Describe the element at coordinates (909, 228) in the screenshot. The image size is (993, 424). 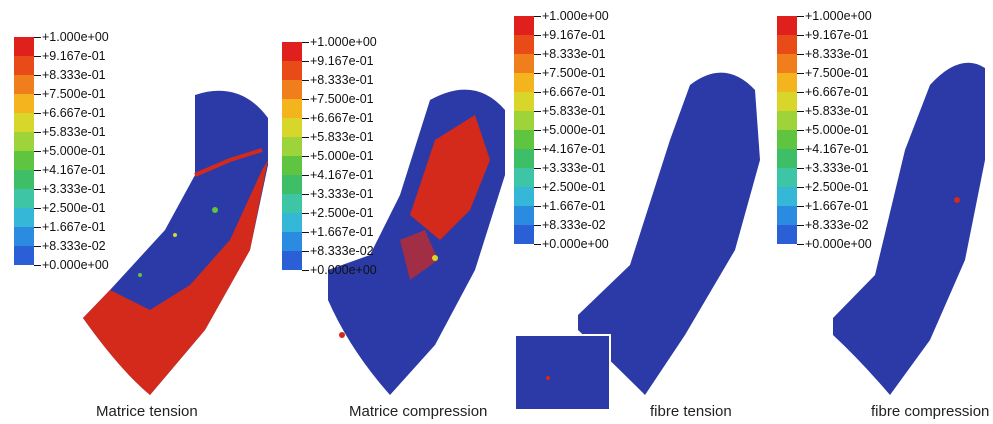
I see `tube-model-fibre-compression` at that location.